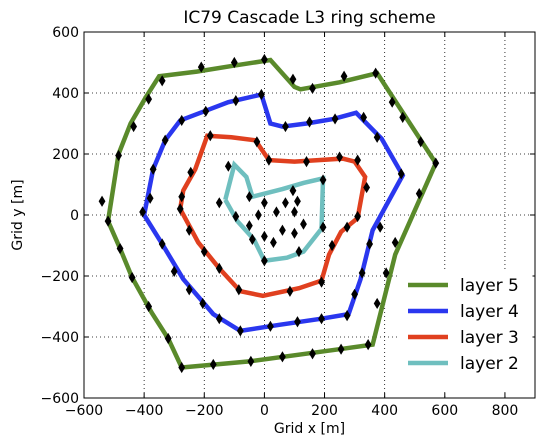  What do you see at coordinates (309, 18) in the screenshot?
I see `chart-title: IC79 Cascade L3 ring scheme` at bounding box center [309, 18].